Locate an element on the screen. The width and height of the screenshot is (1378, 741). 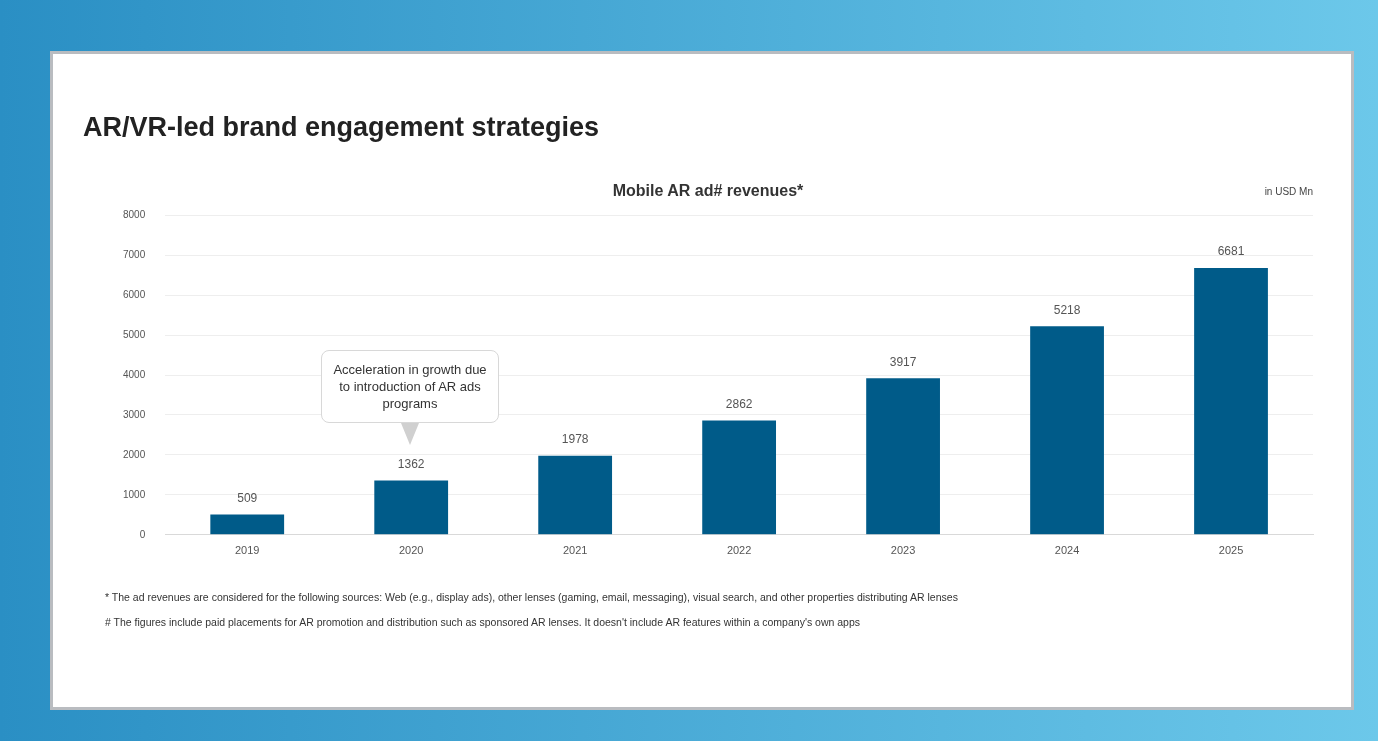
x-tick-label: 2019 is located at coordinates (247, 550).